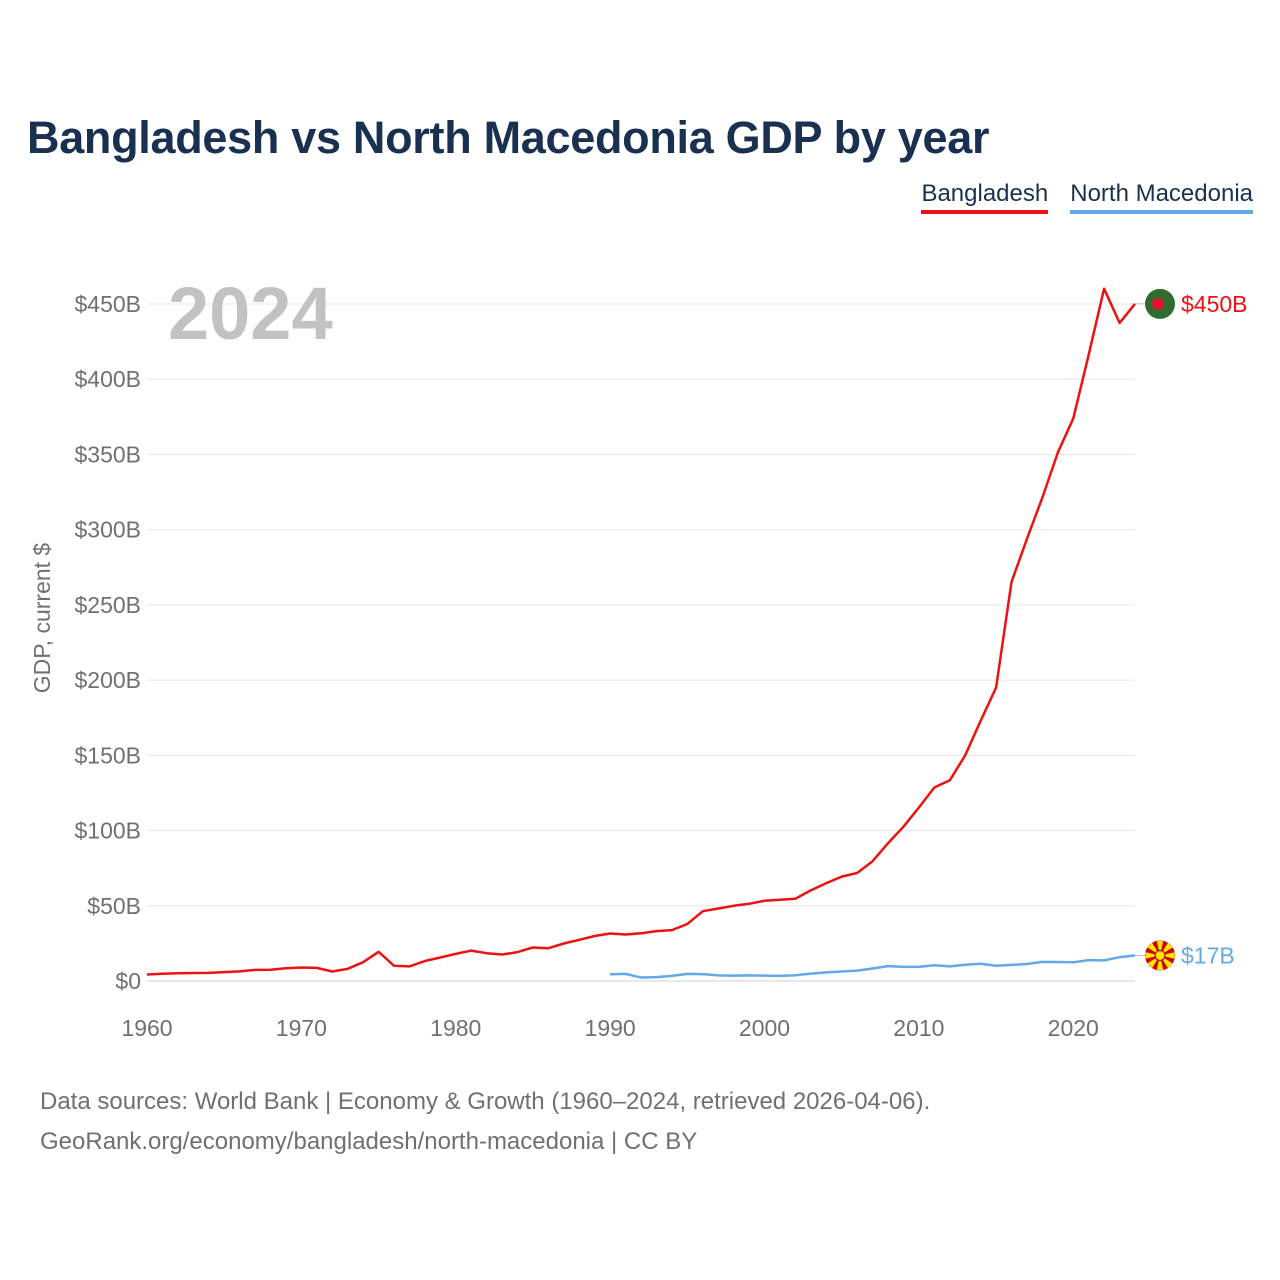  I want to click on y-tick-label: $450B, so click(107, 304).